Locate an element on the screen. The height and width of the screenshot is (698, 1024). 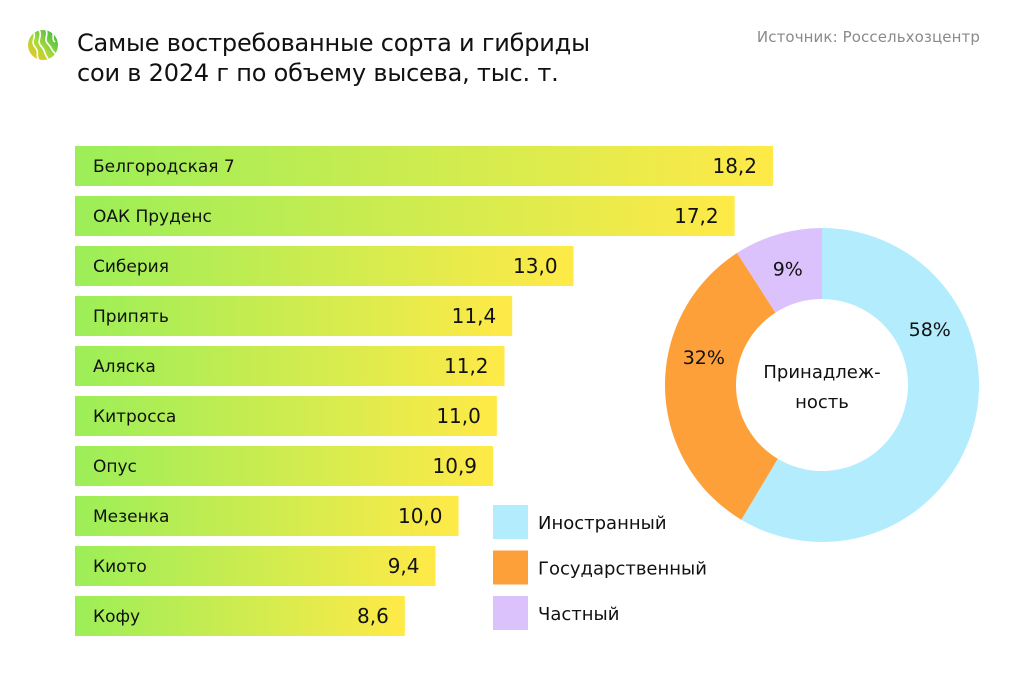
donut-slice-label: 9% is located at coordinates (788, 269).